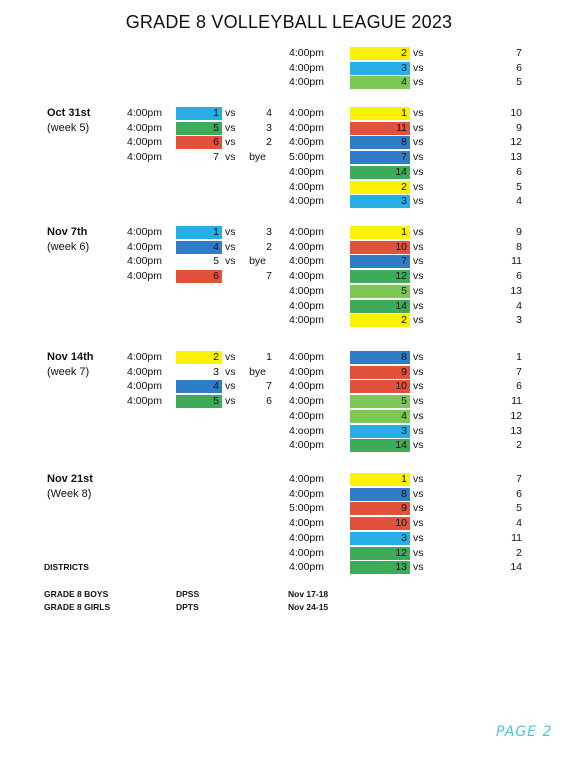  What do you see at coordinates (216, 128) in the screenshot?
I see `left-game-home-team: 5` at bounding box center [216, 128].